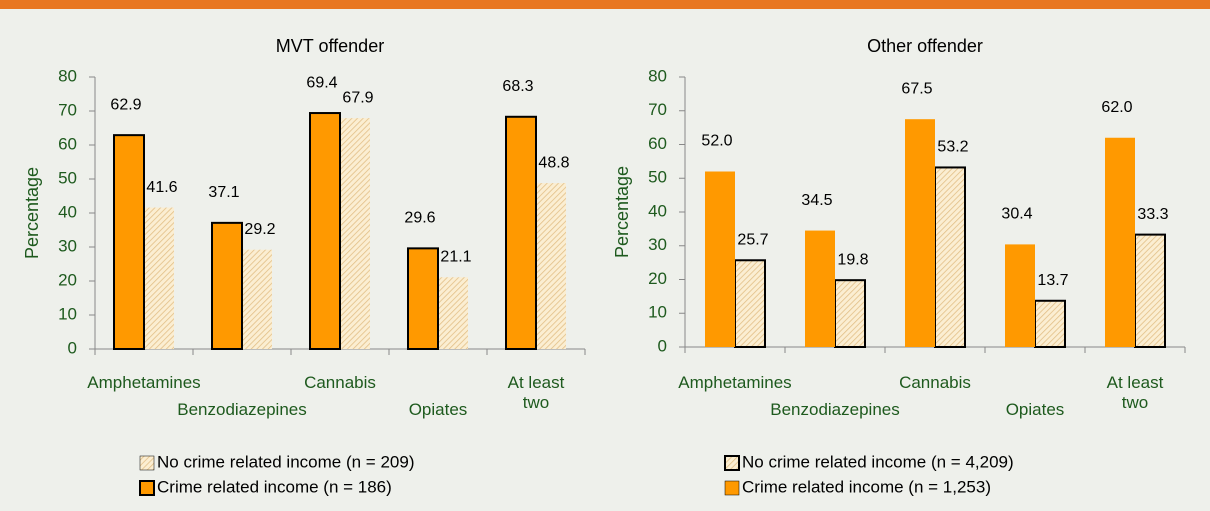 The width and height of the screenshot is (1210, 511). Describe the element at coordinates (553, 162) in the screenshot. I see `value-label: 48.8` at that location.